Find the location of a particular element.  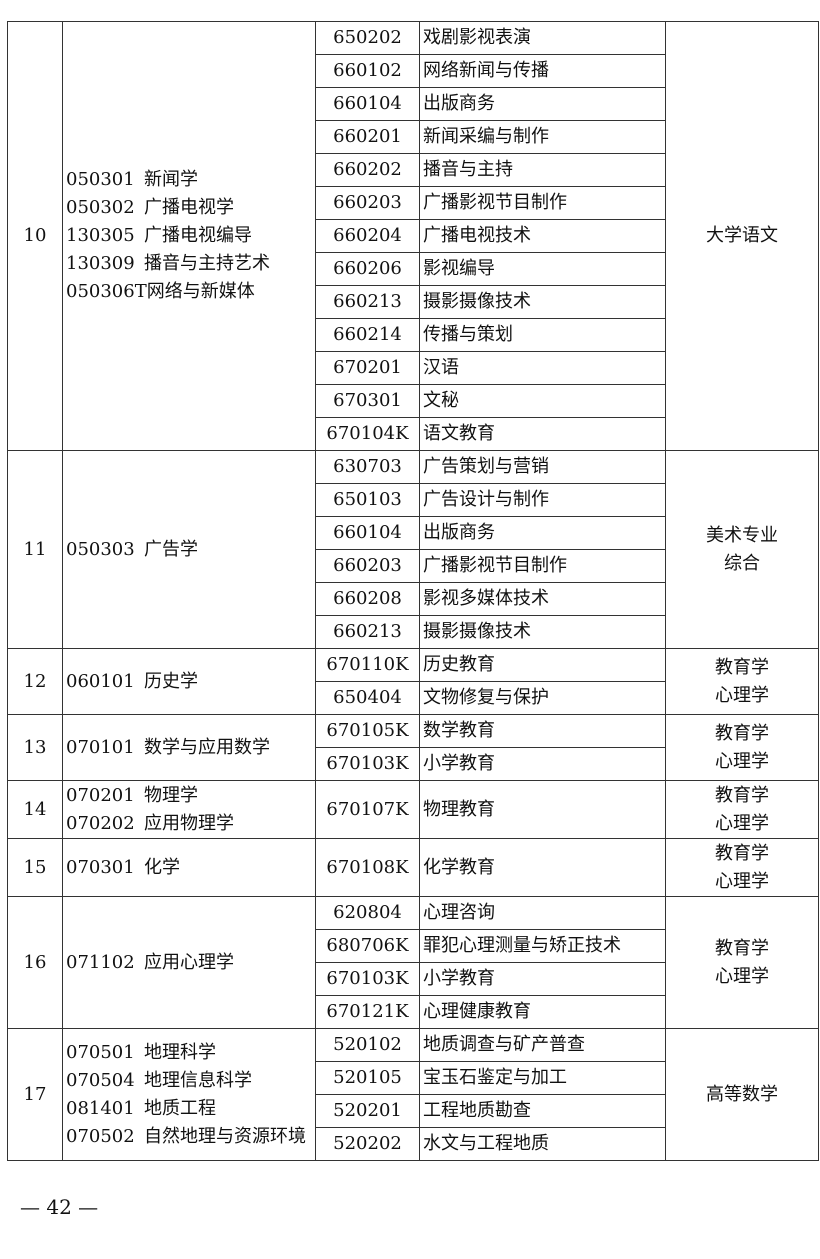

table-row: 670104K 语文教育 is located at coordinates (413, 434).